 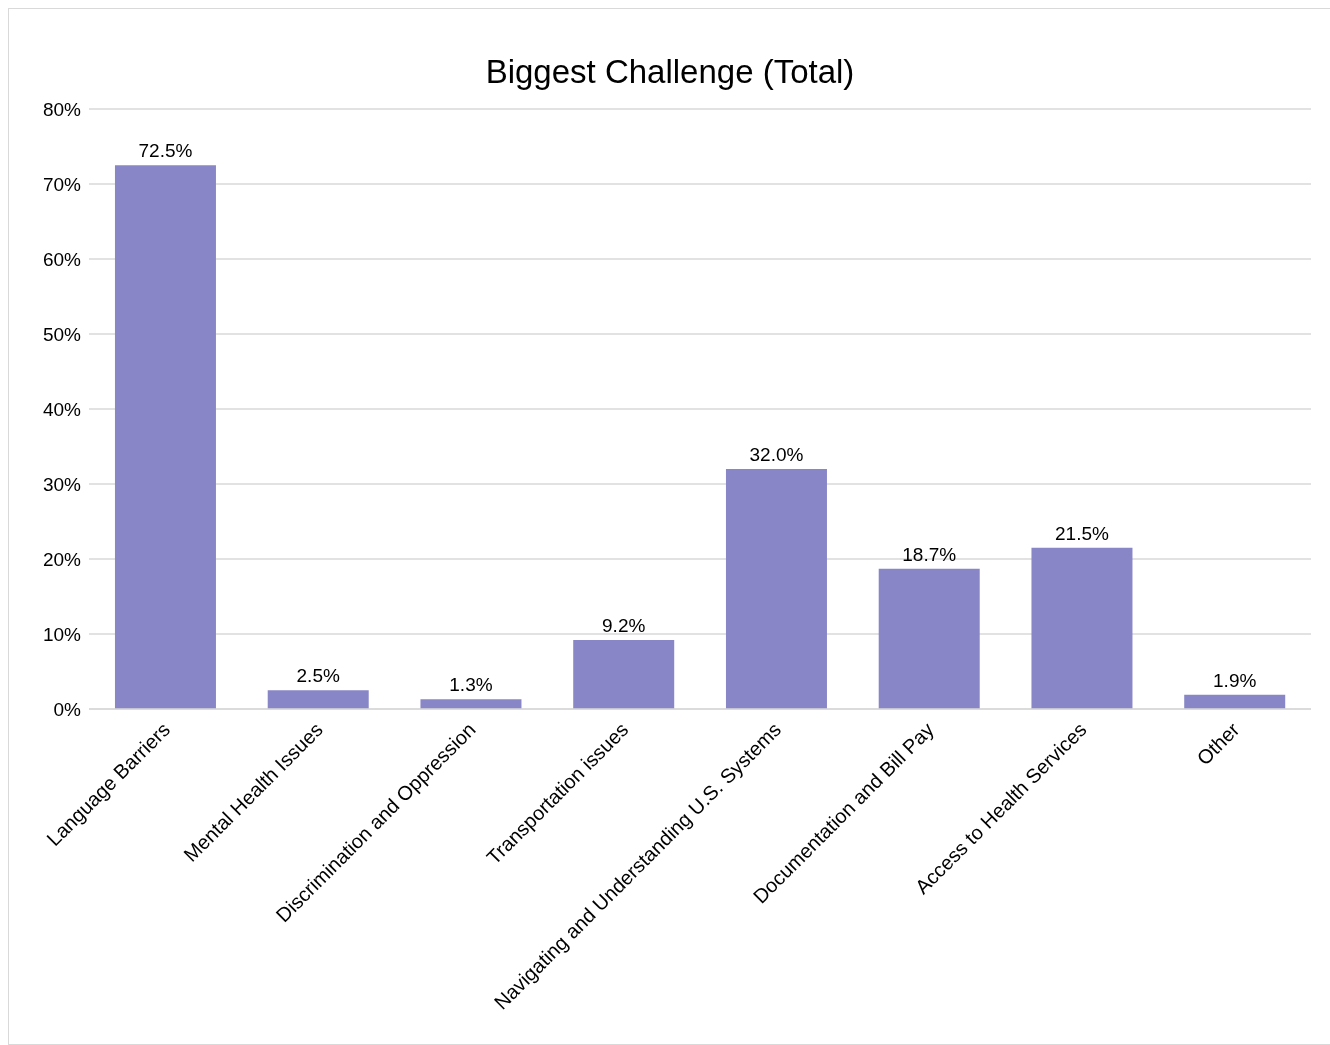 What do you see at coordinates (62, 109) in the screenshot?
I see `y-tick-label: 80%` at bounding box center [62, 109].